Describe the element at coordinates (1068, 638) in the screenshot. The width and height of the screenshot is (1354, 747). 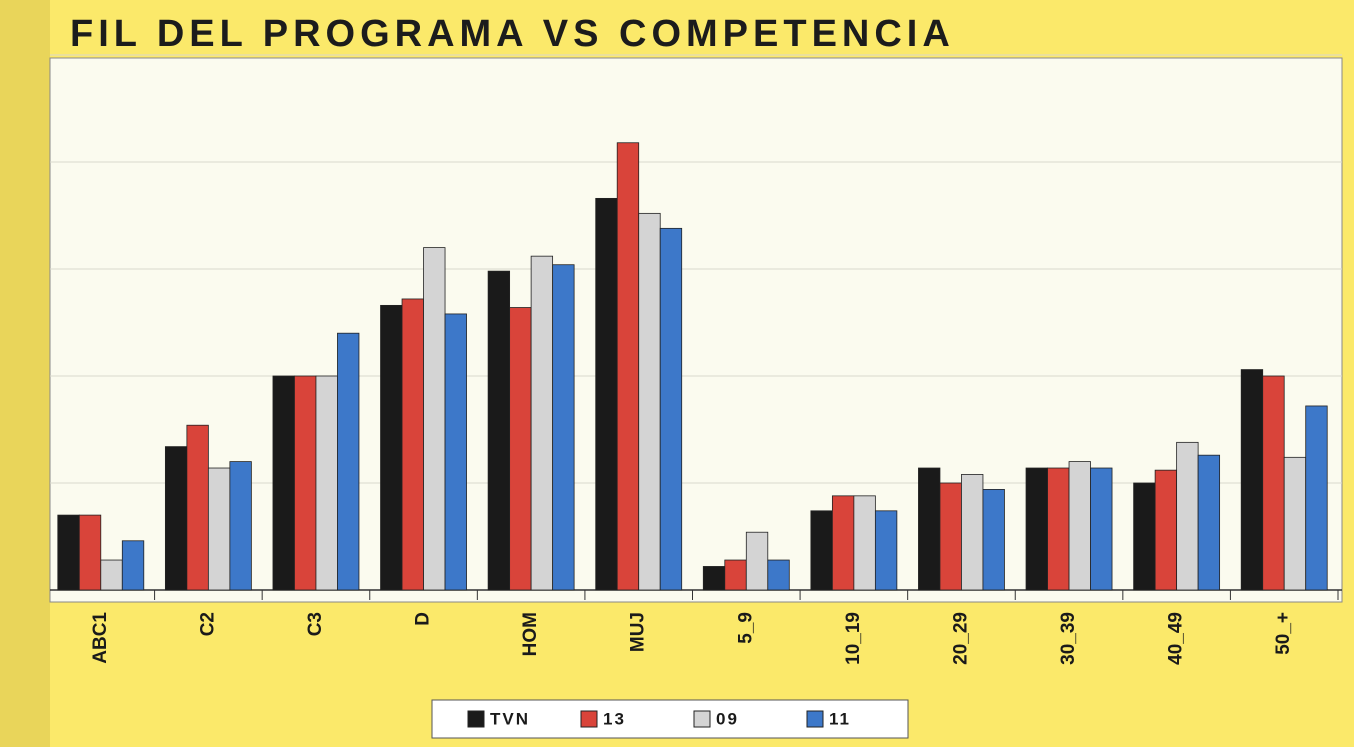
I see `x-tick-label: 30_39` at that location.